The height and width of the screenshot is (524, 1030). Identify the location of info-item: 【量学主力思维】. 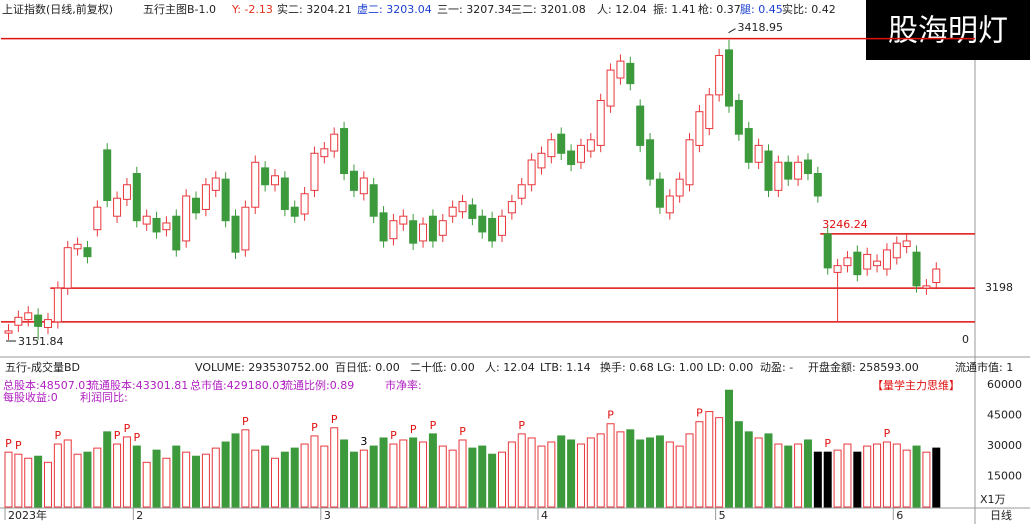
(916, 385).